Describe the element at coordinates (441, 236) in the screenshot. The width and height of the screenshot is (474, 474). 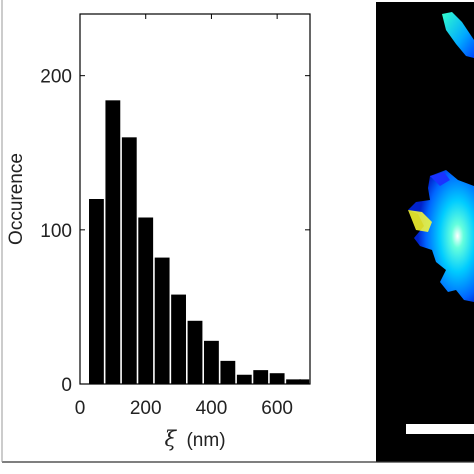
I see `image-feature-blob` at that location.